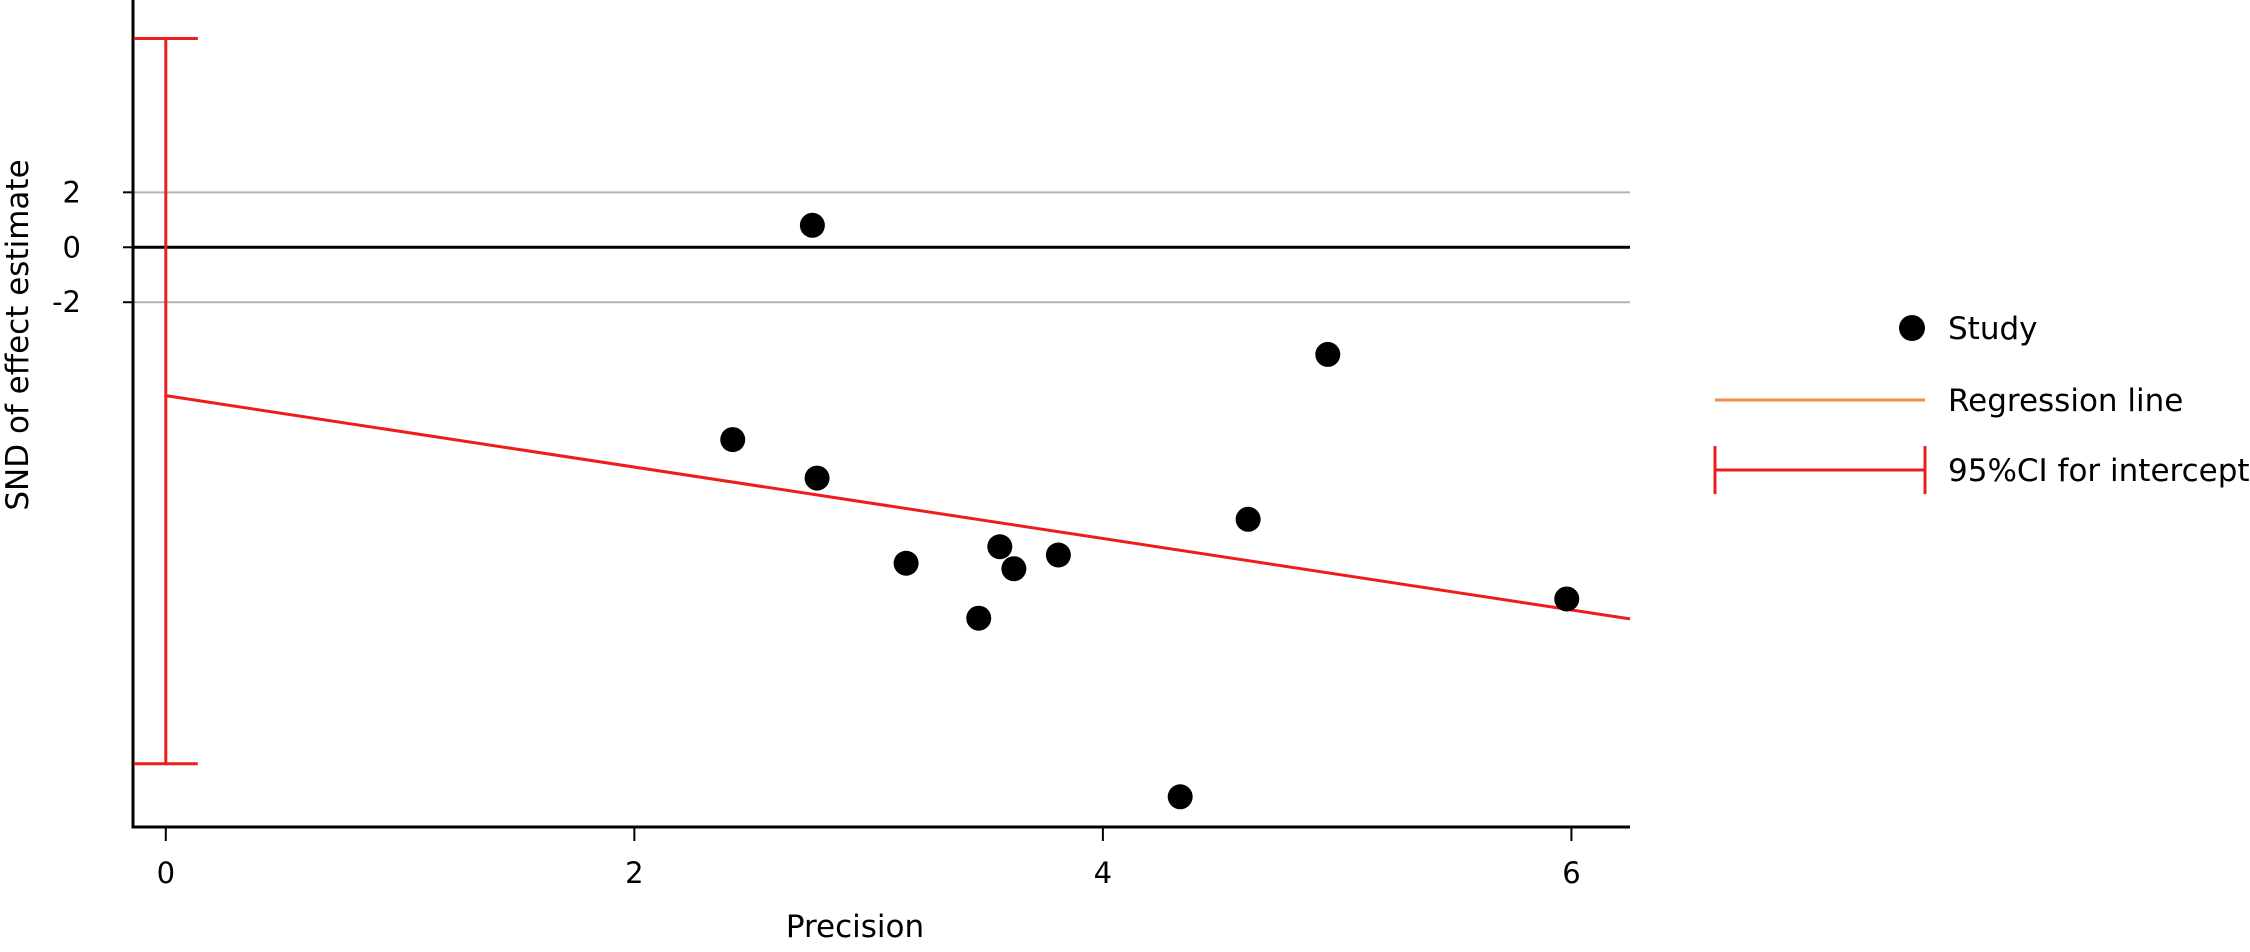 Image resolution: width=2250 pixels, height=952 pixels. I want to click on x-tick-label: 0, so click(166, 873).